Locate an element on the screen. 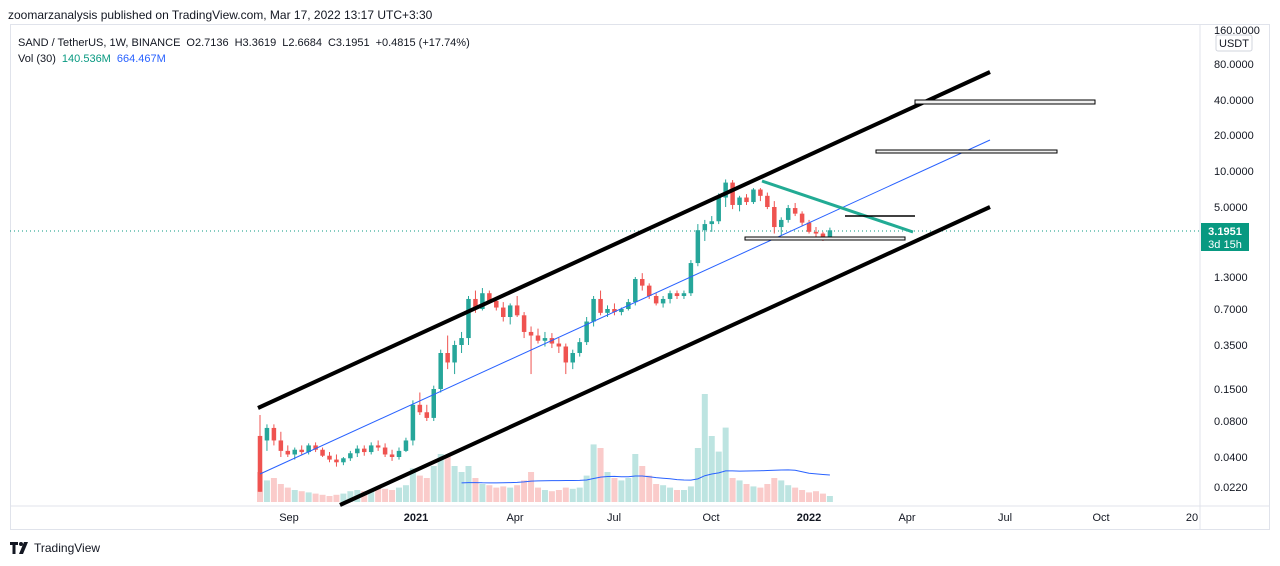 This screenshot has width=1280, height=566. price-tick-label: 1.3000 is located at coordinates (1231, 278).